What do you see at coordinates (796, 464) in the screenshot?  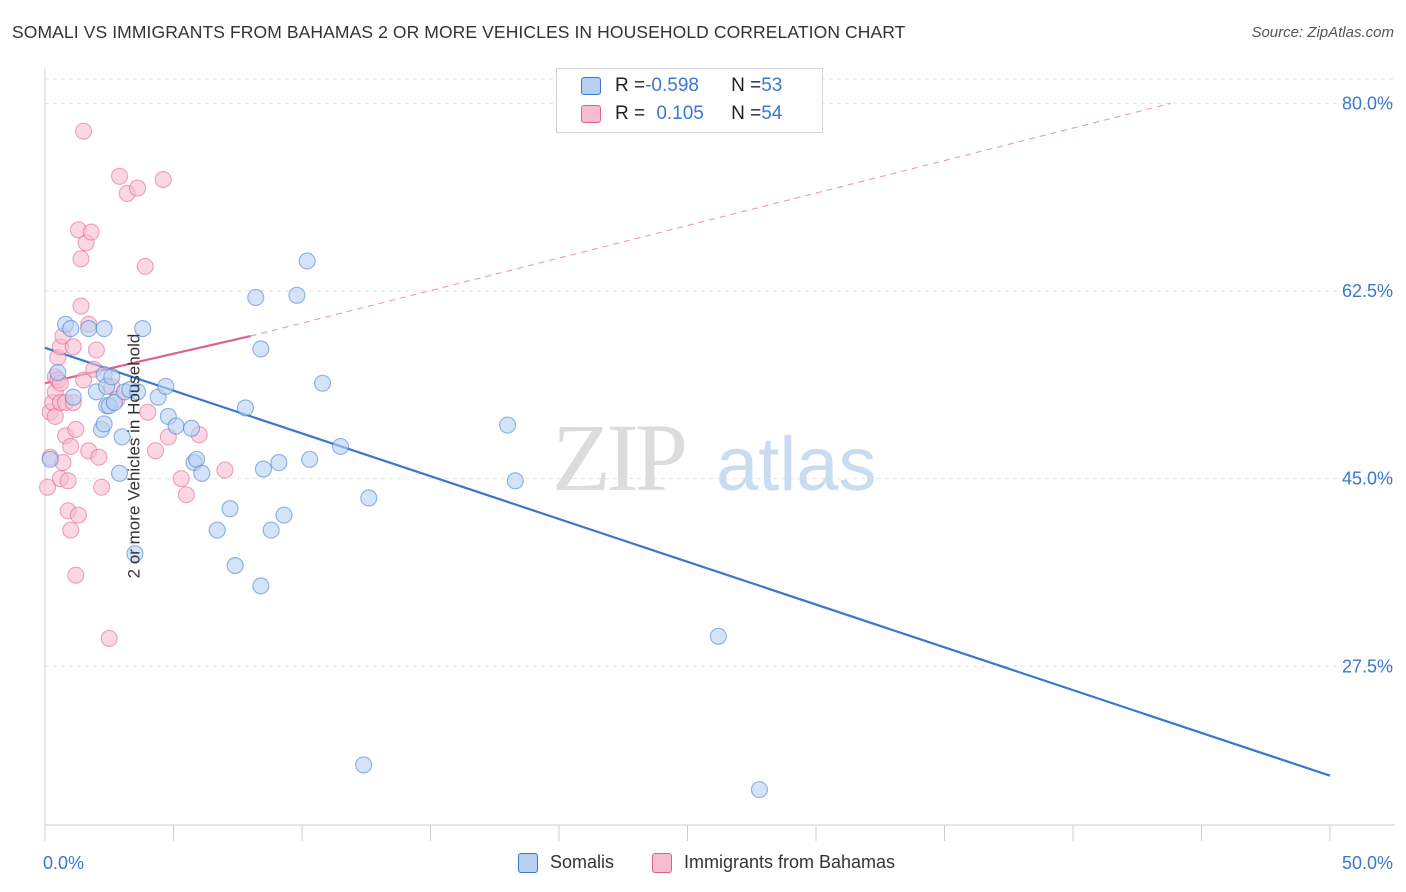 I see `watermark-atlas: atlas` at bounding box center [796, 464].